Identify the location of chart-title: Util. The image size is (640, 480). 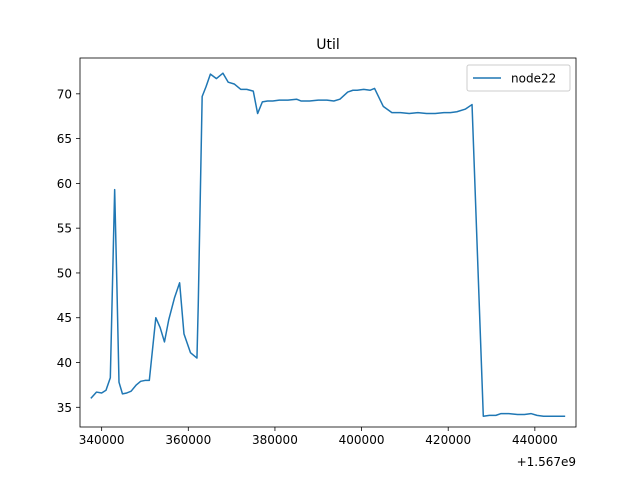
(328, 45).